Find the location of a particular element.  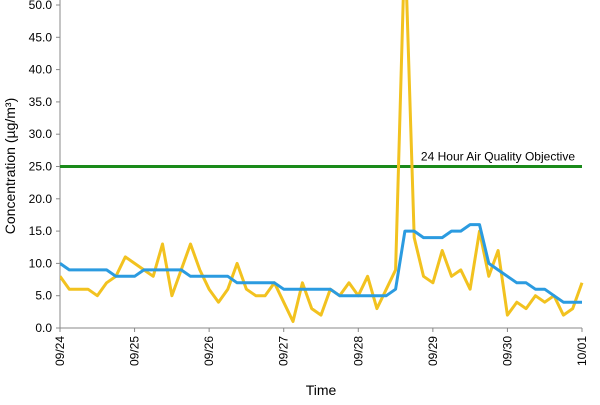

y-tick-label: 5.0 is located at coordinates (43, 296).